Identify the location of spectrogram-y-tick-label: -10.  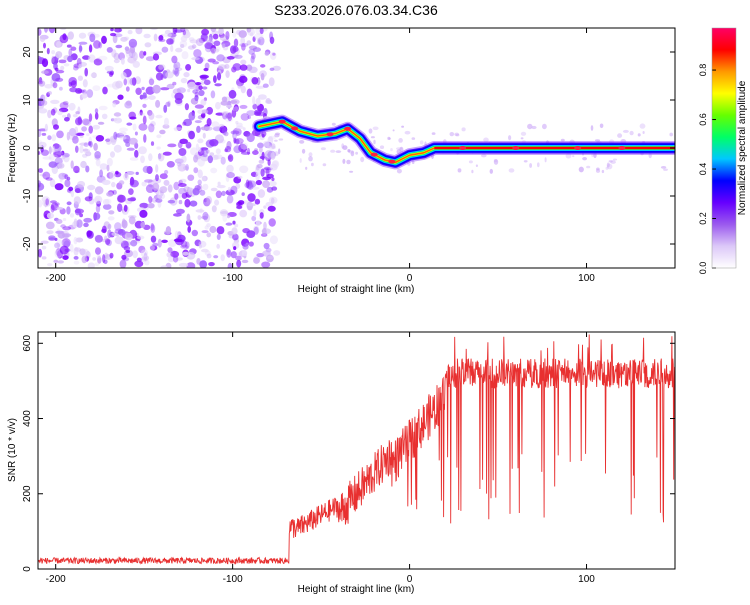
(27, 195).